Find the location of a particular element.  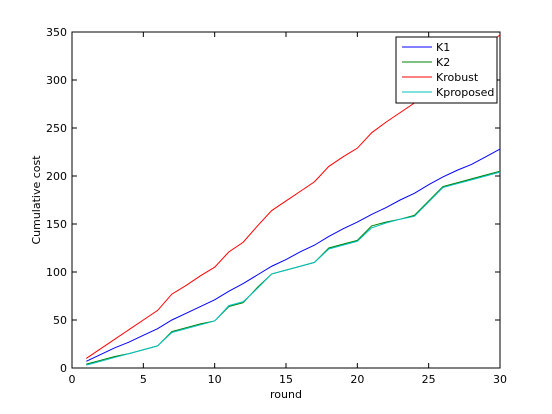

x-tick-label: 20 is located at coordinates (357, 379).